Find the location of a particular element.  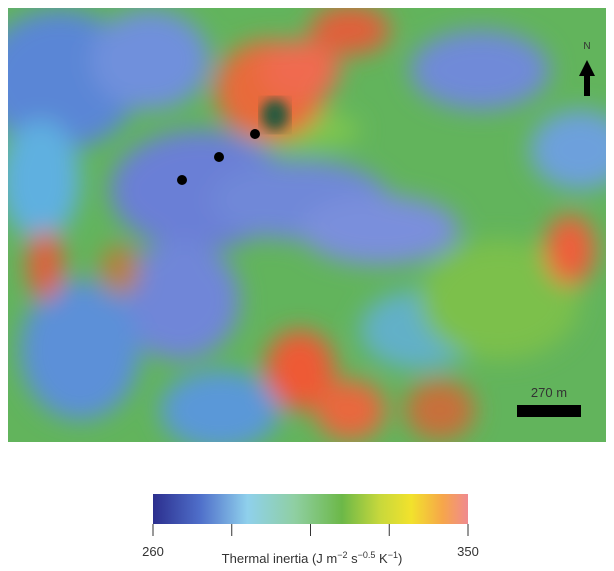

colorbar-title-part: −1 is located at coordinates (393, 555).